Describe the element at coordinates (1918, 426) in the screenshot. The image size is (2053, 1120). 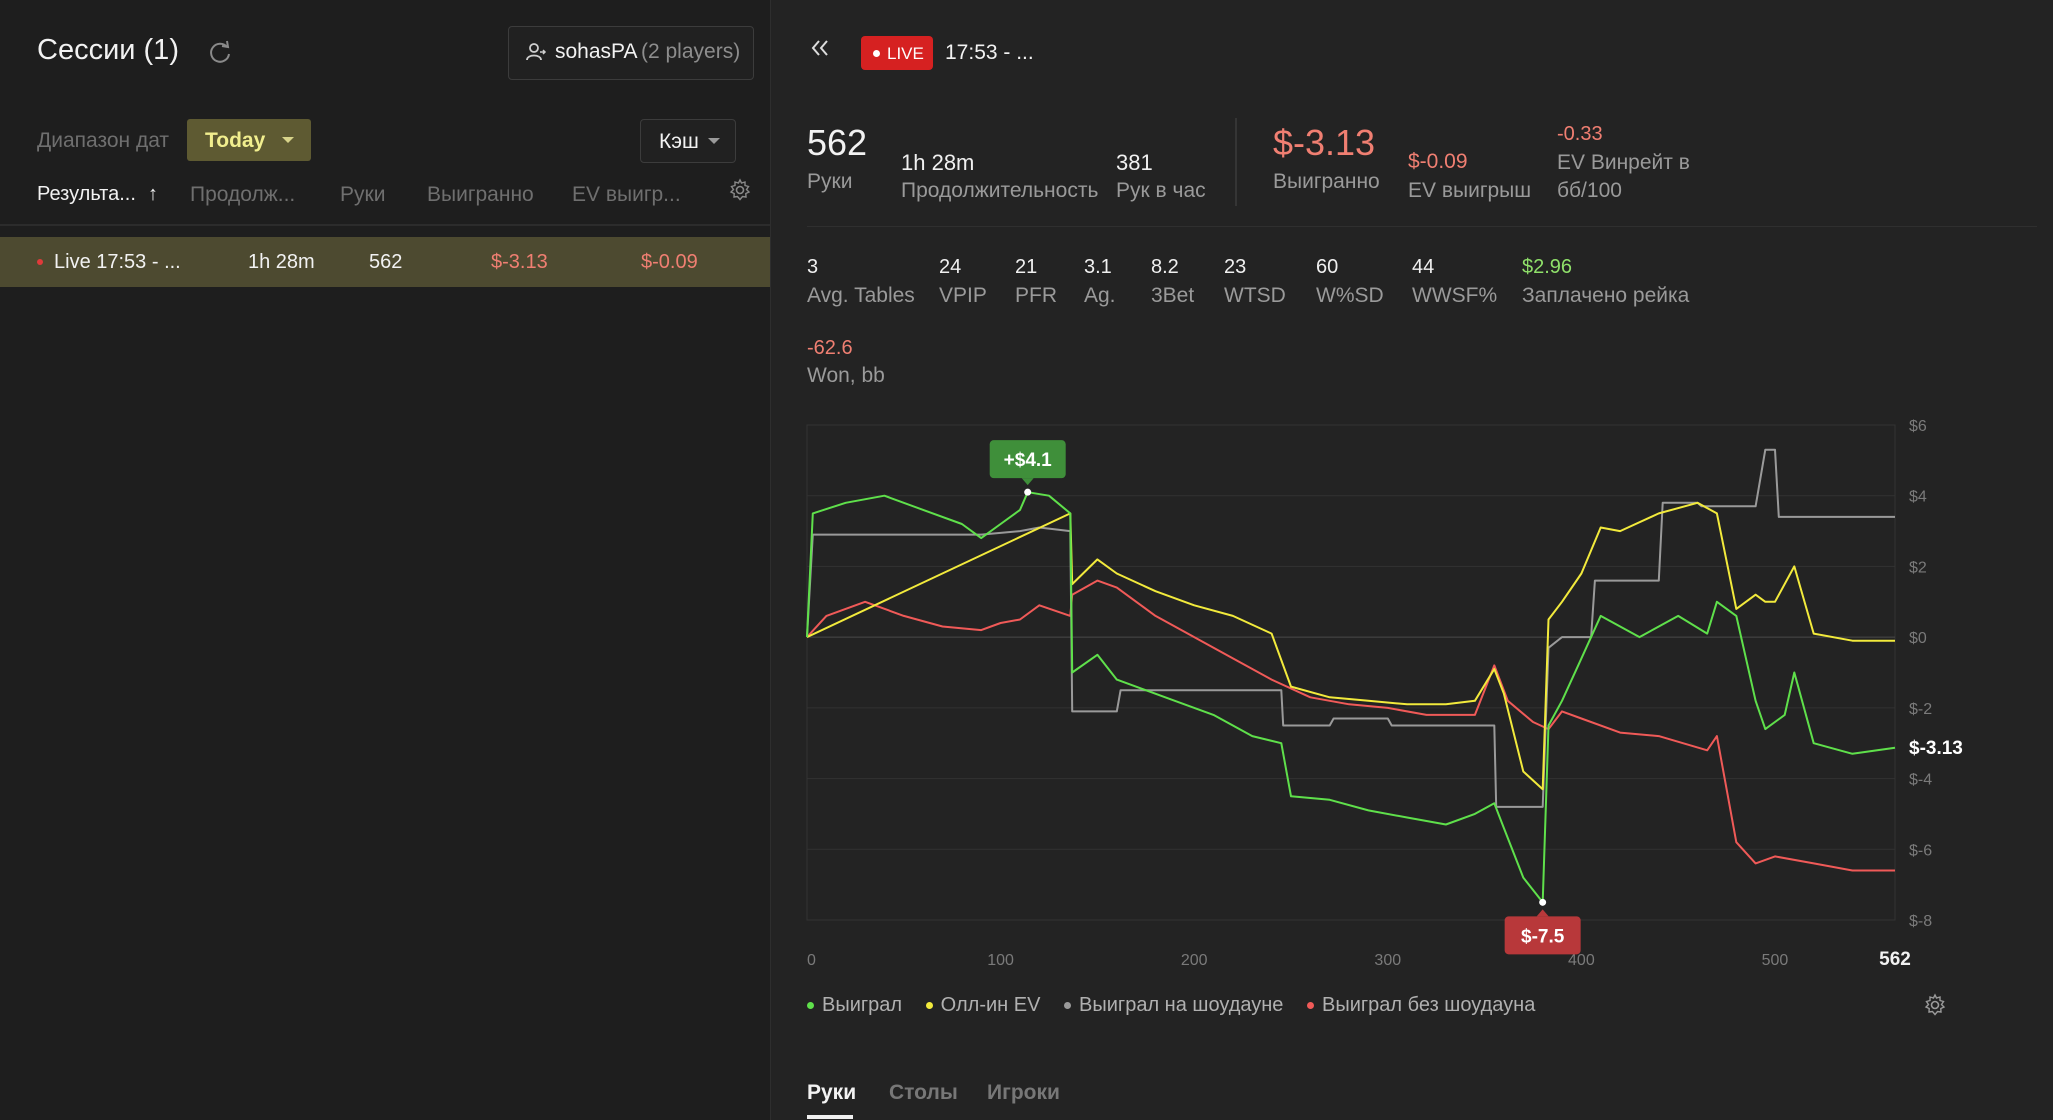
I see `y-tick-label: $6` at that location.